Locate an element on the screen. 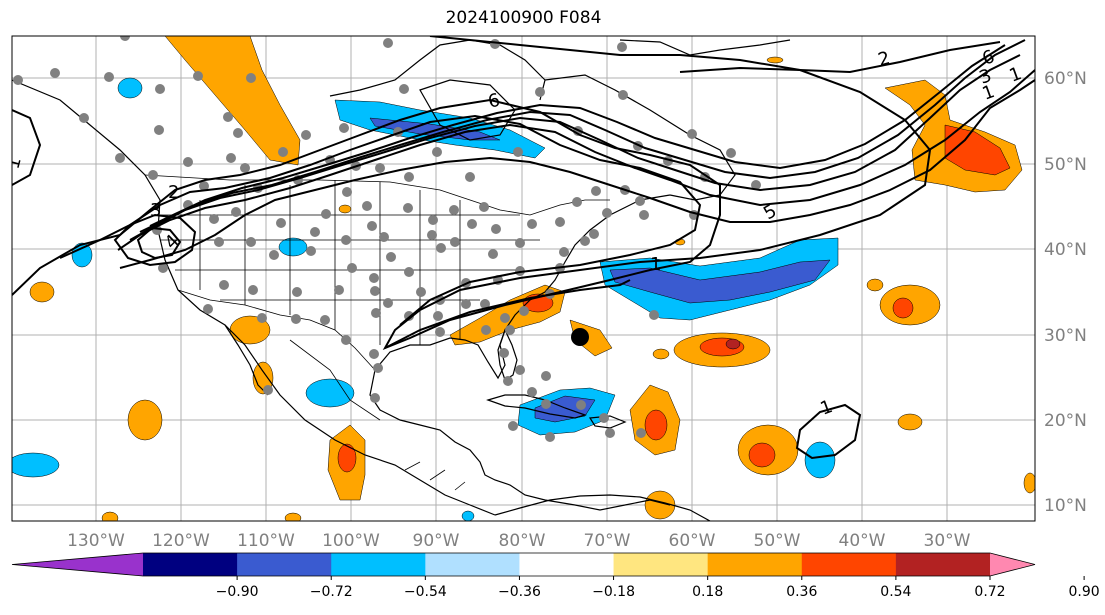 The width and height of the screenshot is (1105, 615). south-america-coast is located at coordinates (602, 507).